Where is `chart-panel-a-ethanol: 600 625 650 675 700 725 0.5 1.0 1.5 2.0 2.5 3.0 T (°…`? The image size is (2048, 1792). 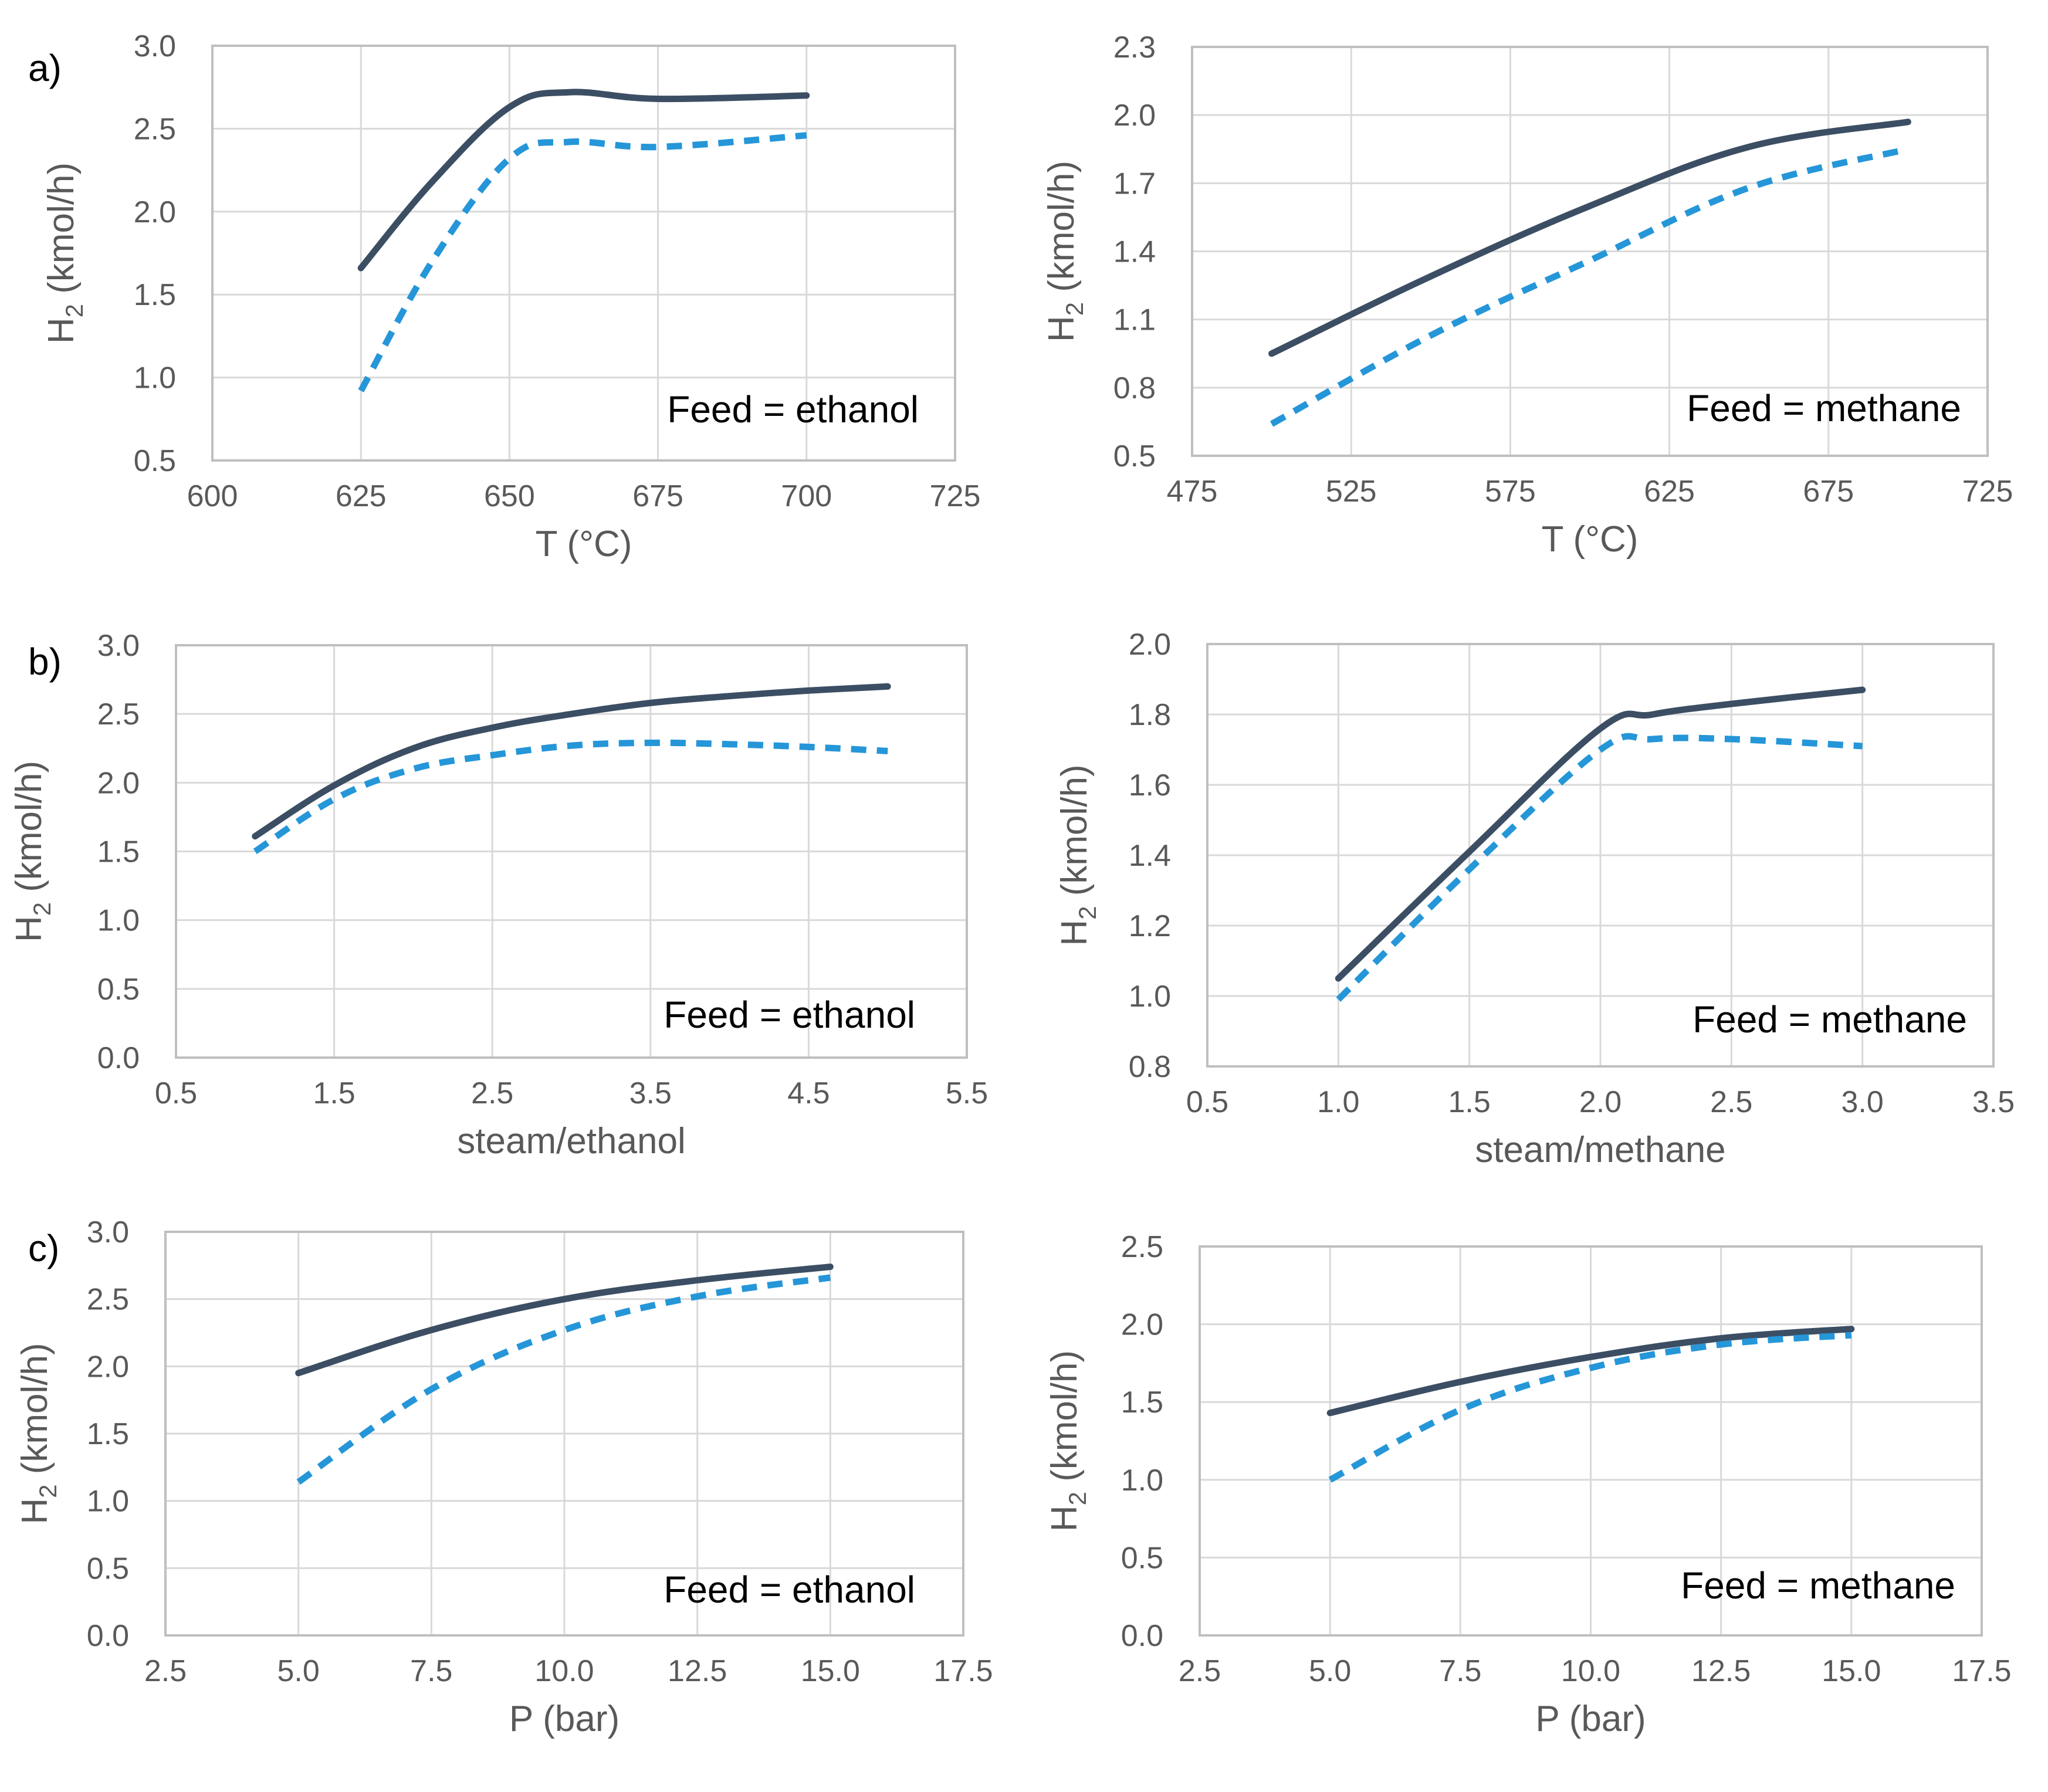 chart-panel-a-ethanol: 600 625 650 675 700 725 0.5 1.0 1.5 2.0 2.5 3.0 T (°… is located at coordinates (504, 296).